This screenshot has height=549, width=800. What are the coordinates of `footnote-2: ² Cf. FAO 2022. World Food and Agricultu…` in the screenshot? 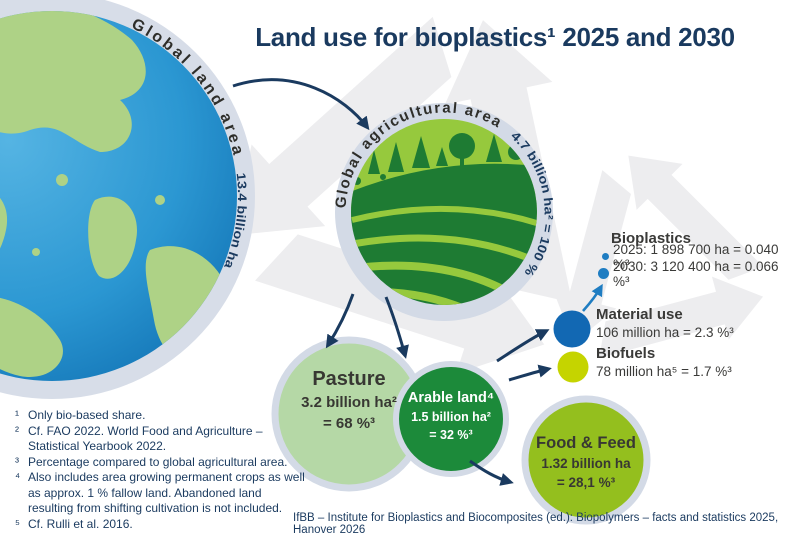 It's located at (161, 439).